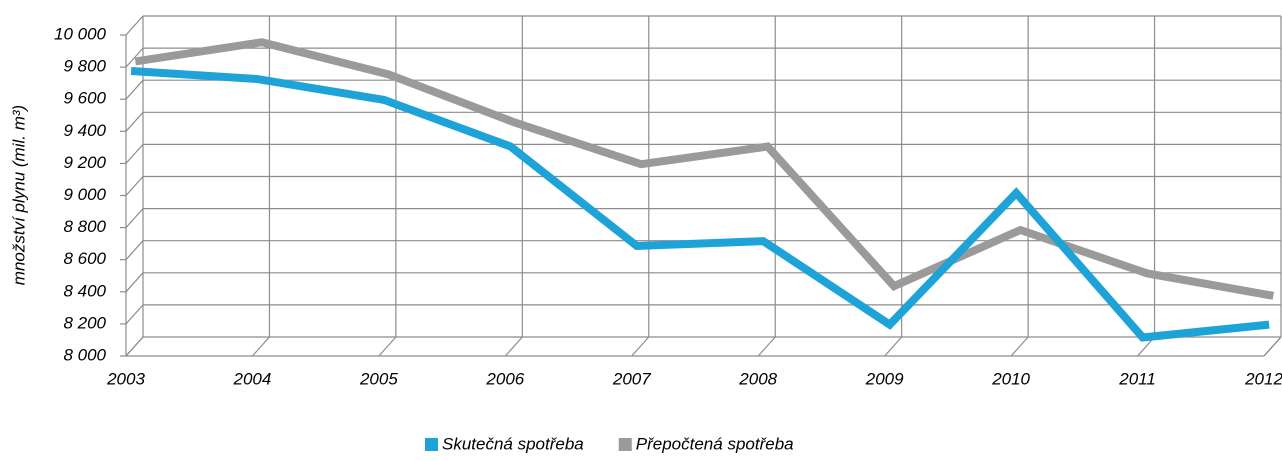  What do you see at coordinates (1137, 378) in the screenshot?
I see `x-tick-label: 2011` at bounding box center [1137, 378].